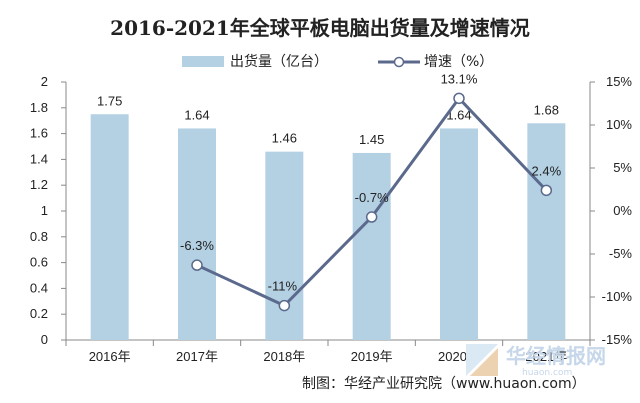 This screenshot has width=640, height=403. What do you see at coordinates (399, 62) in the screenshot?
I see `legend-marker` at bounding box center [399, 62].